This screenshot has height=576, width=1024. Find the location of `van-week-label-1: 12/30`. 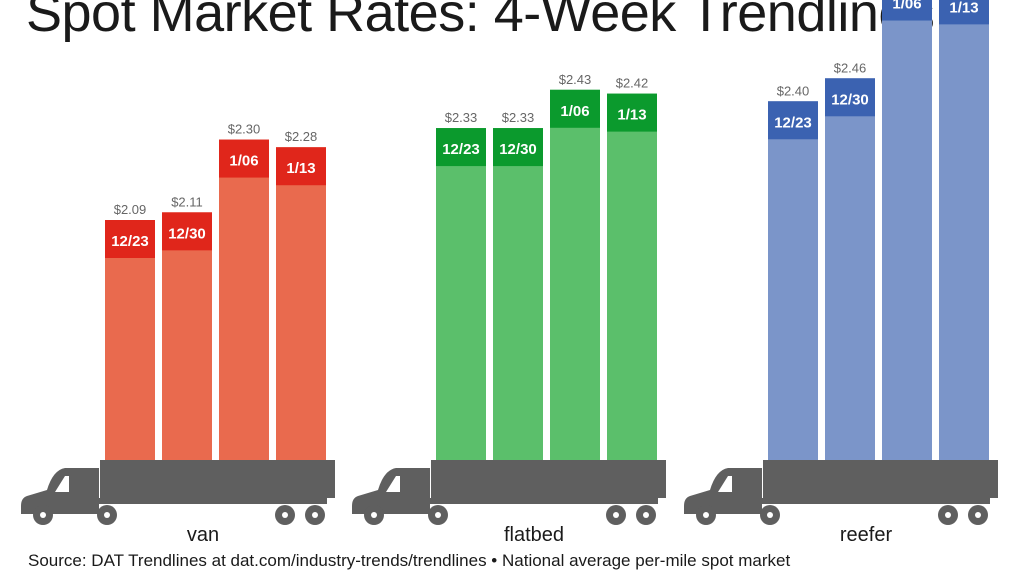

van-week-label-1: 12/30 is located at coordinates (187, 233).